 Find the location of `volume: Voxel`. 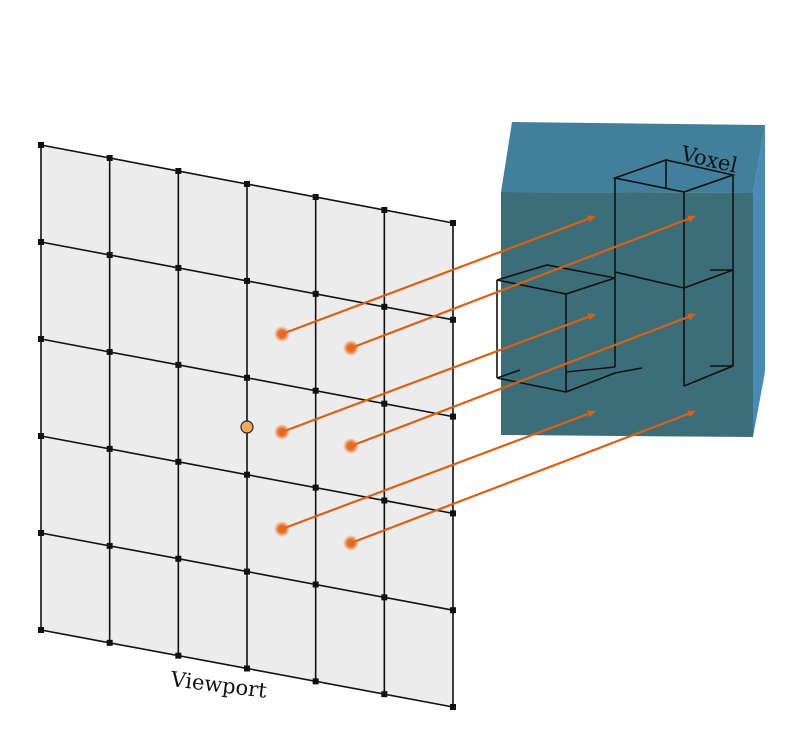

volume: Voxel is located at coordinates (630, 279).